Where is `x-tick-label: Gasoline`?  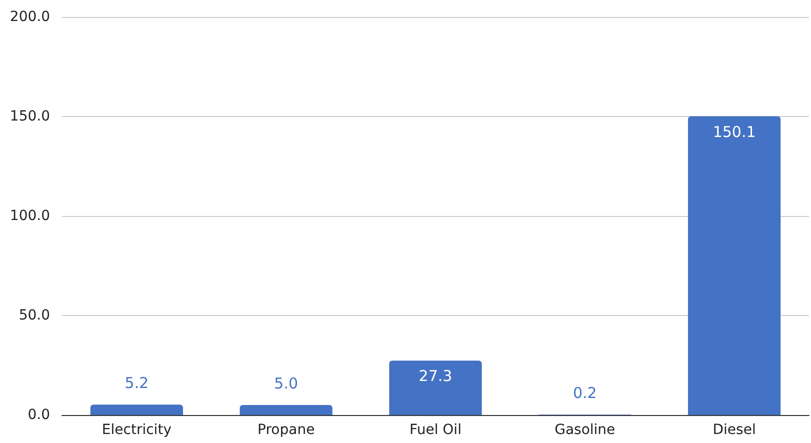
x-tick-label: Gasoline is located at coordinates (585, 430).